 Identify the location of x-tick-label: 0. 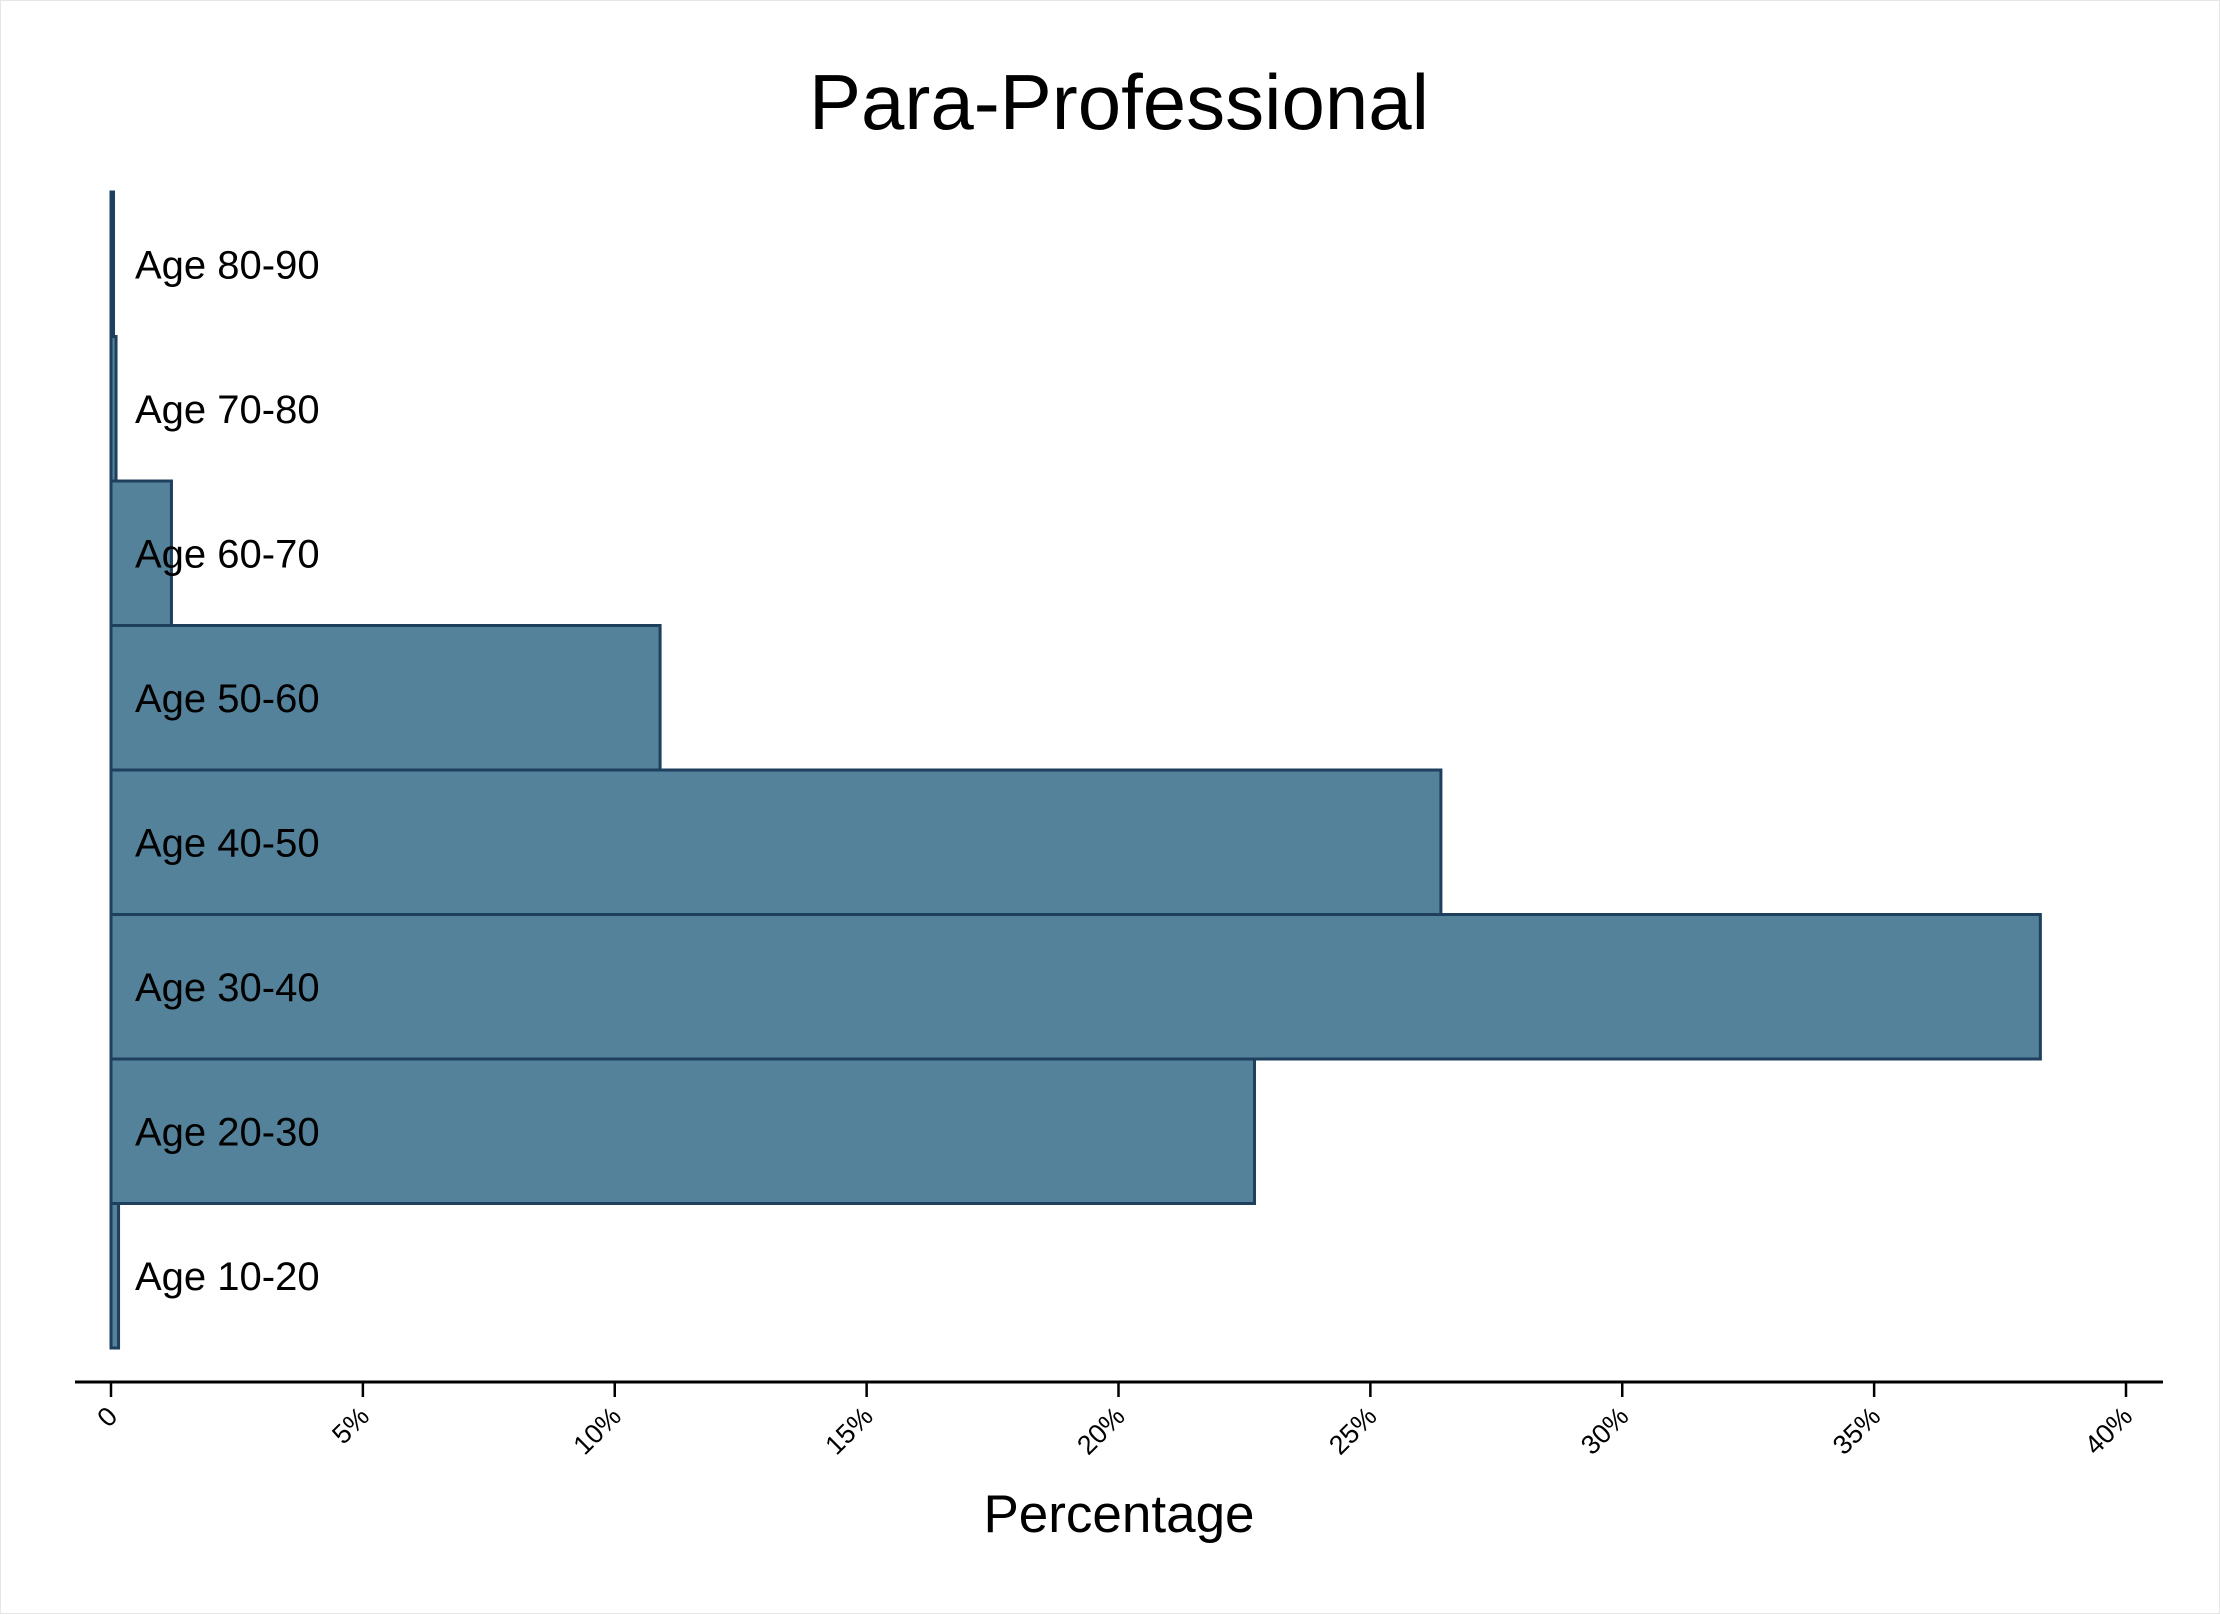
(107, 1417).